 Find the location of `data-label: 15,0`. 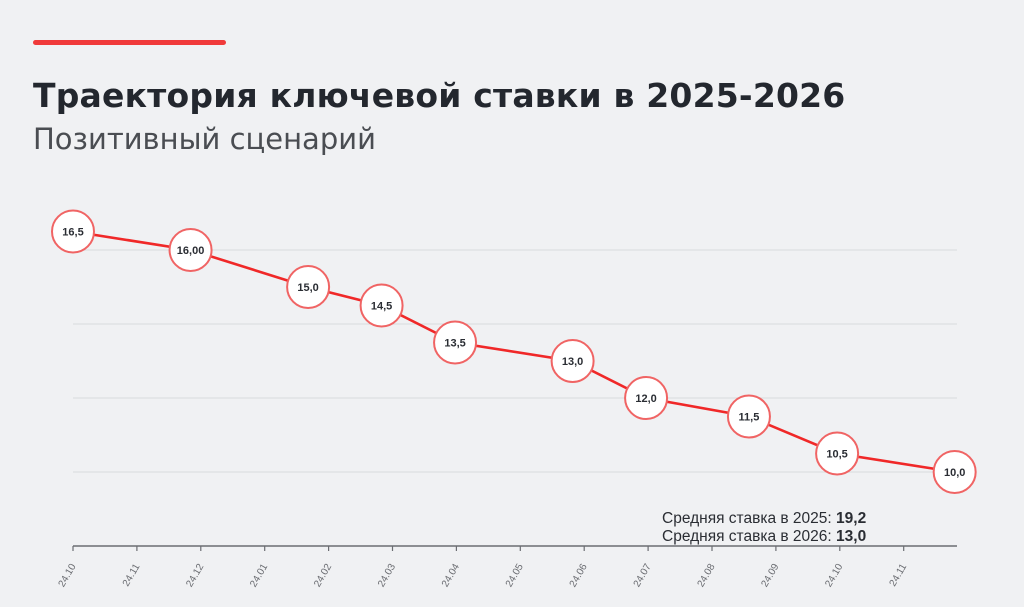

data-label: 15,0 is located at coordinates (307, 288).